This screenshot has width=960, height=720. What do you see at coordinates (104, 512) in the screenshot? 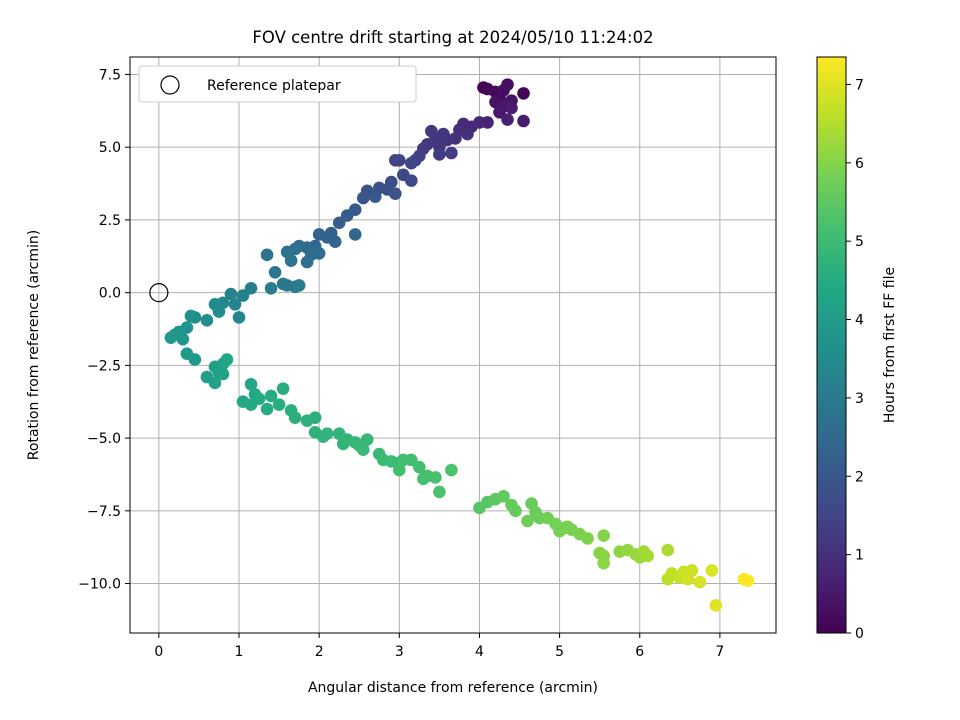
I see `y-tick-label: −7.5` at bounding box center [104, 512].